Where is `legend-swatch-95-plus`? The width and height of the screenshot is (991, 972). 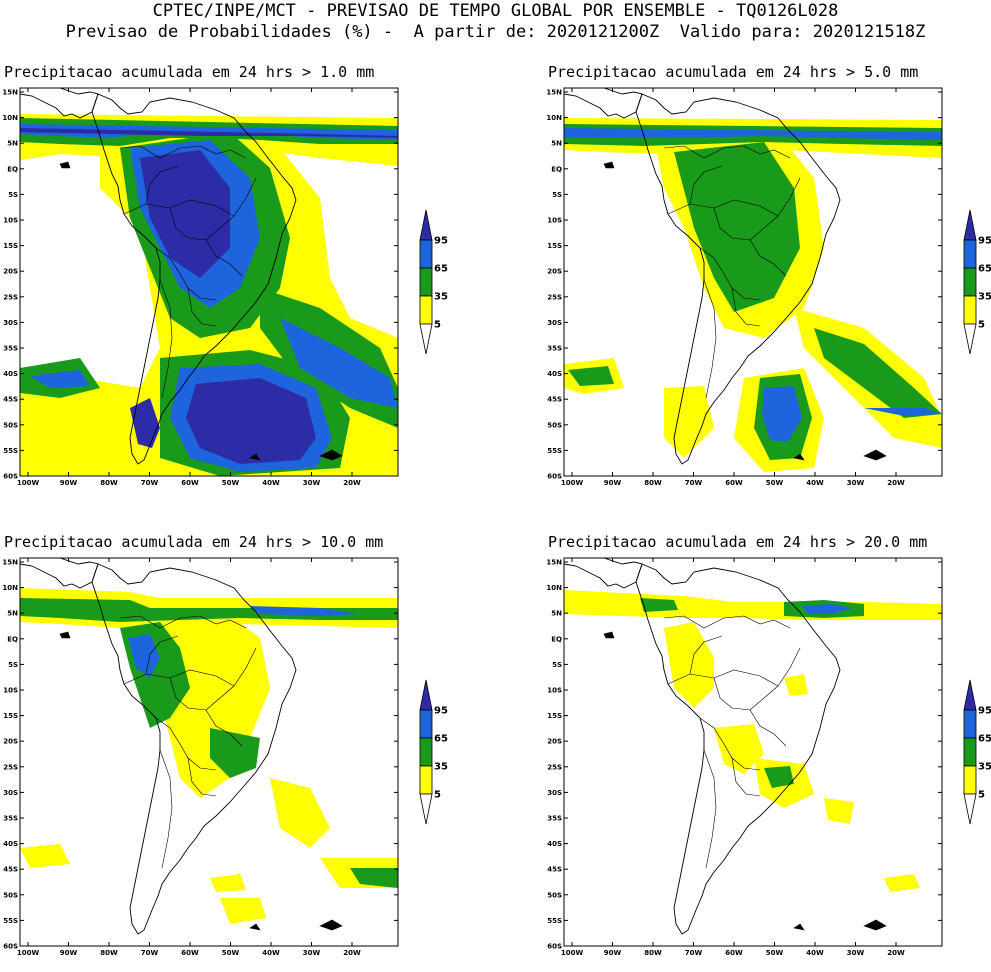 legend-swatch-95-plus is located at coordinates (970, 225).